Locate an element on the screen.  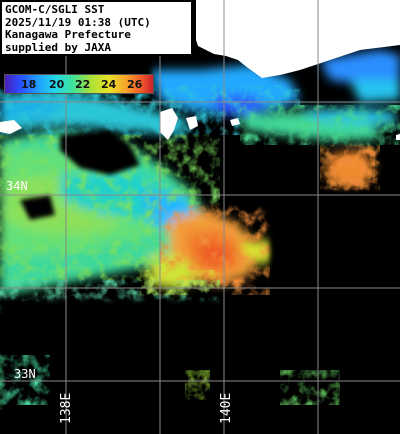
sst-colorbar: 18 20 22 24 26 is located at coordinates (79, 84).